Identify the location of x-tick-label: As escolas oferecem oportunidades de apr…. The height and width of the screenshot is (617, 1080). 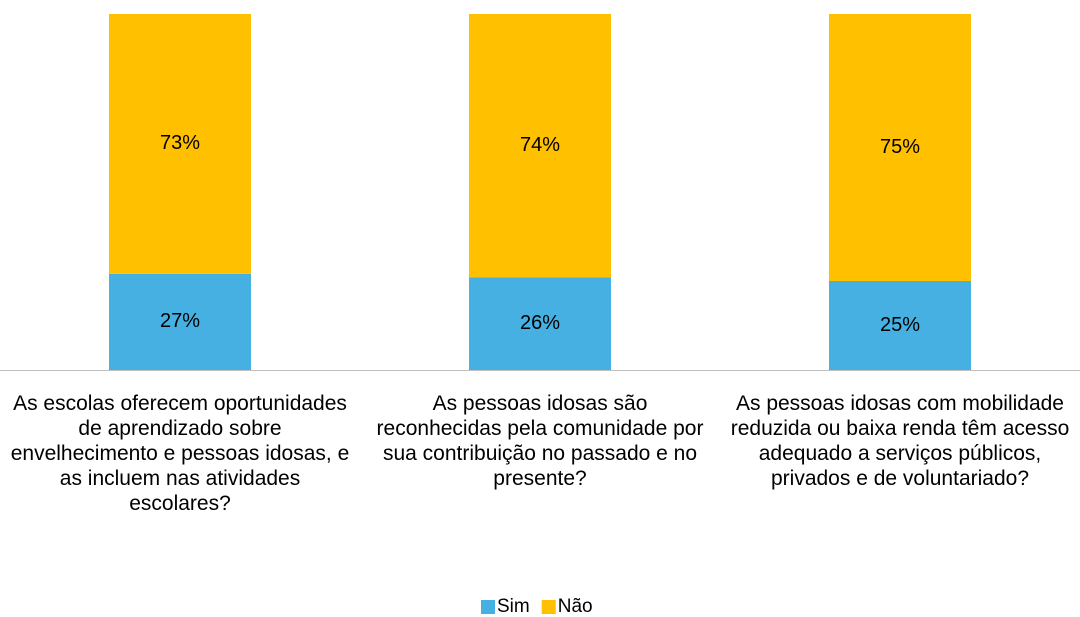
(180, 453).